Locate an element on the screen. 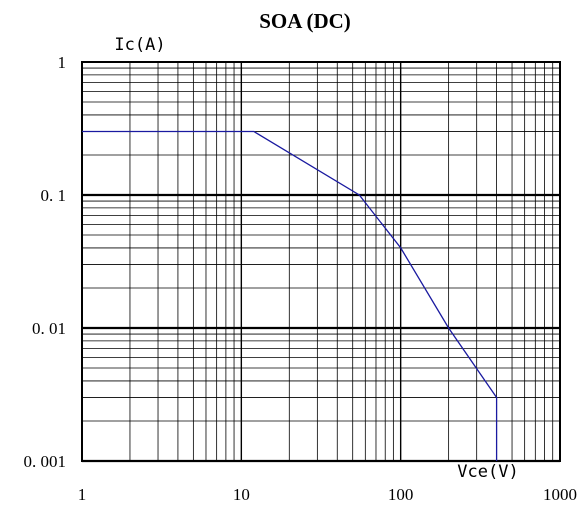  x-tick-label: 1000 is located at coordinates (560, 494).